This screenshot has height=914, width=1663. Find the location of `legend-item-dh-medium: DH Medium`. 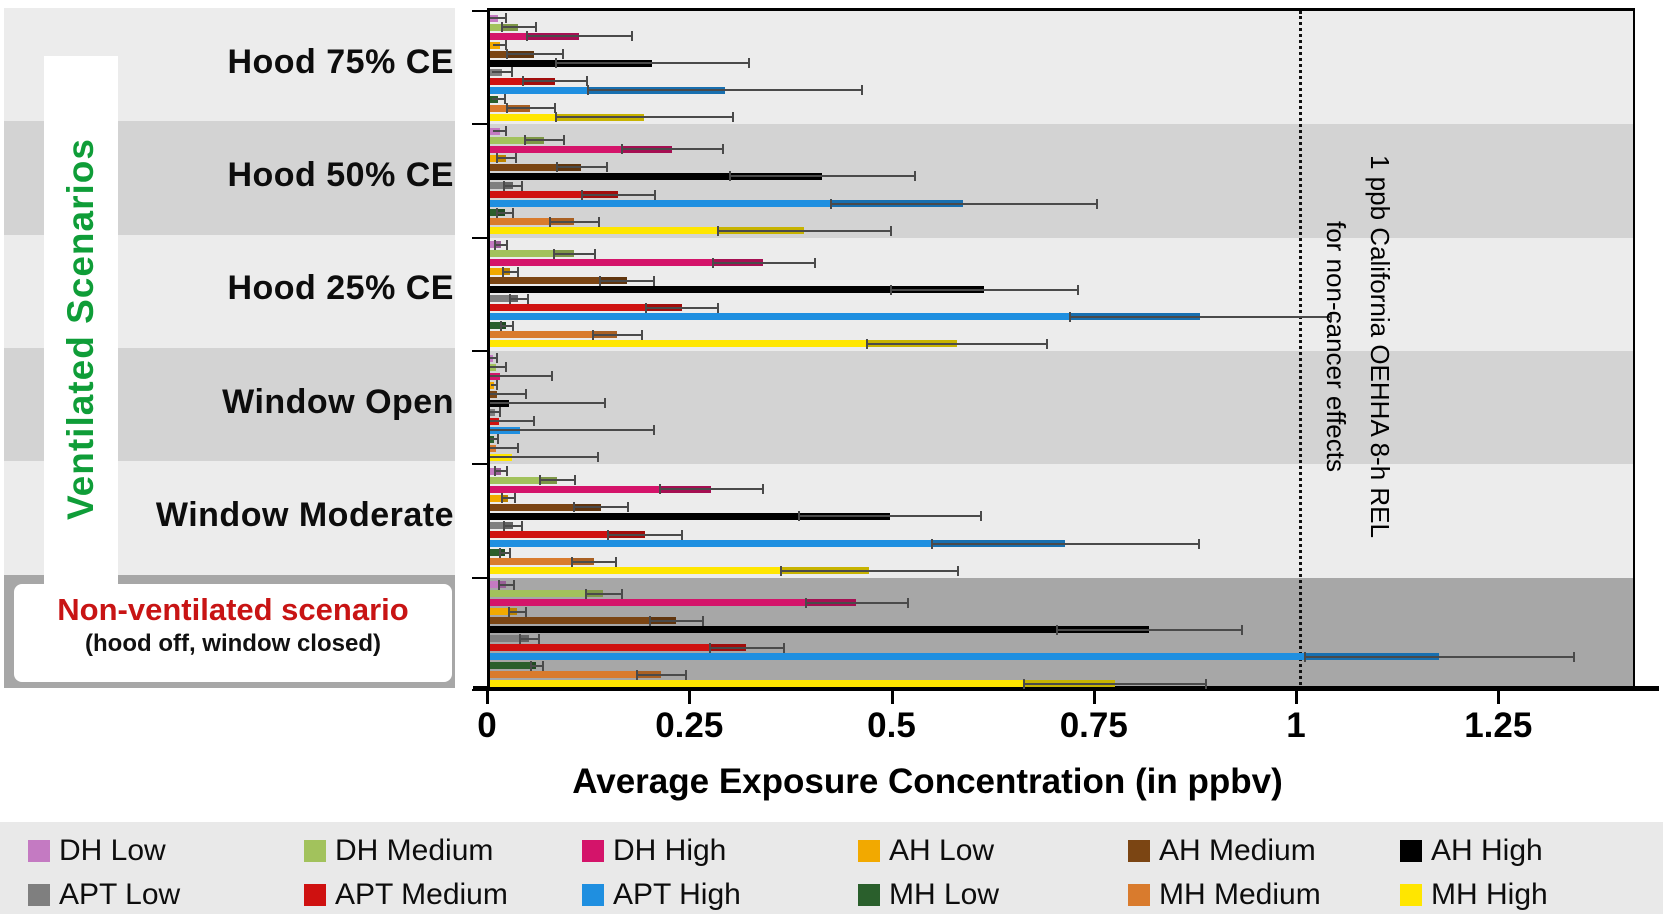

legend-item-dh-medium: DH Medium is located at coordinates (398, 851).